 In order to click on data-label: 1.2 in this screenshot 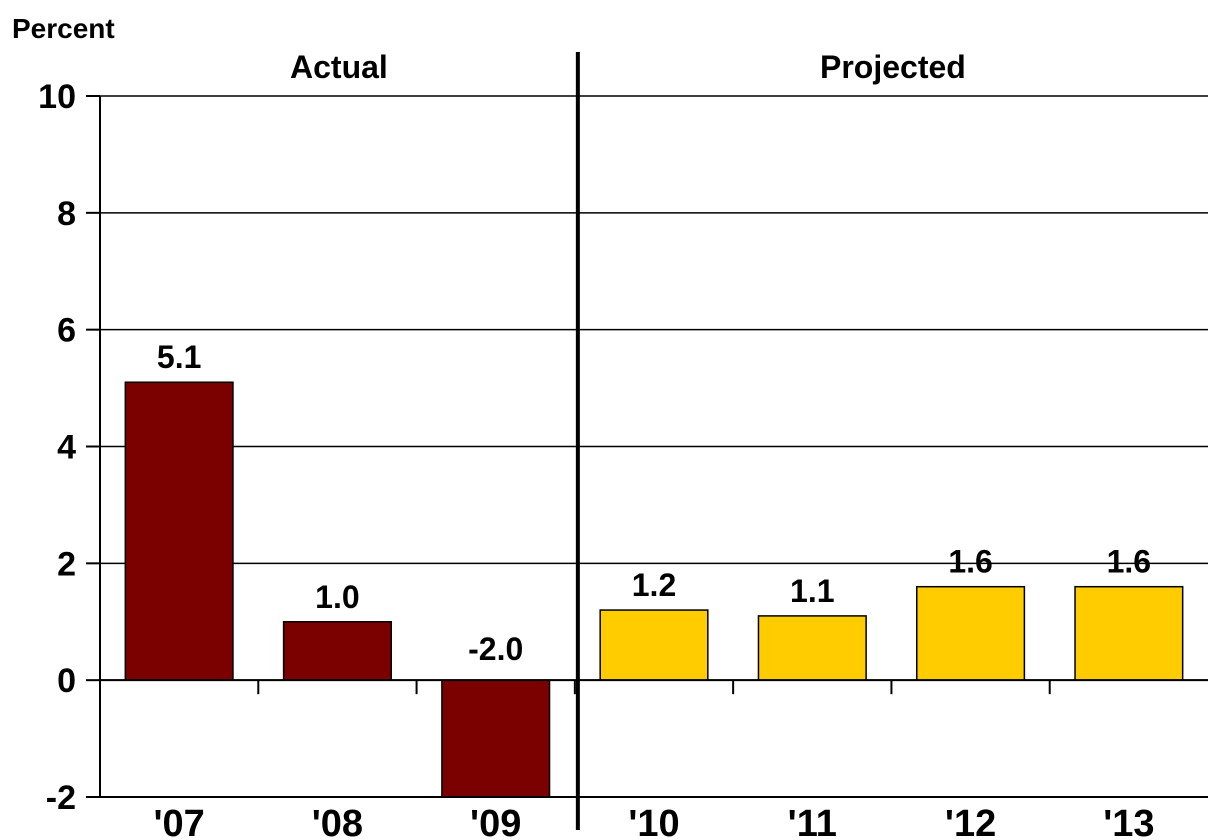, I will do `click(654, 585)`.